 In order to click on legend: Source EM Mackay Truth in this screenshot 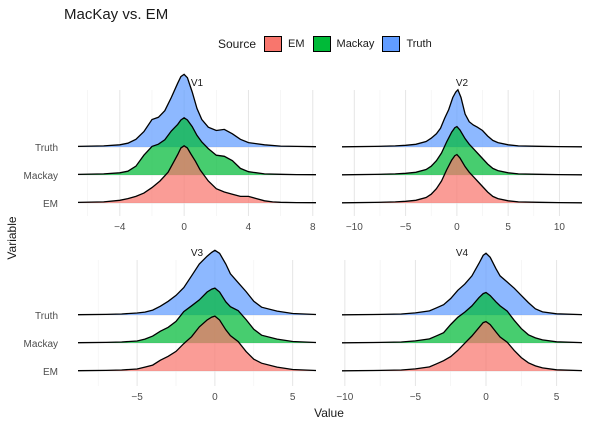, I will do `click(329, 44)`.